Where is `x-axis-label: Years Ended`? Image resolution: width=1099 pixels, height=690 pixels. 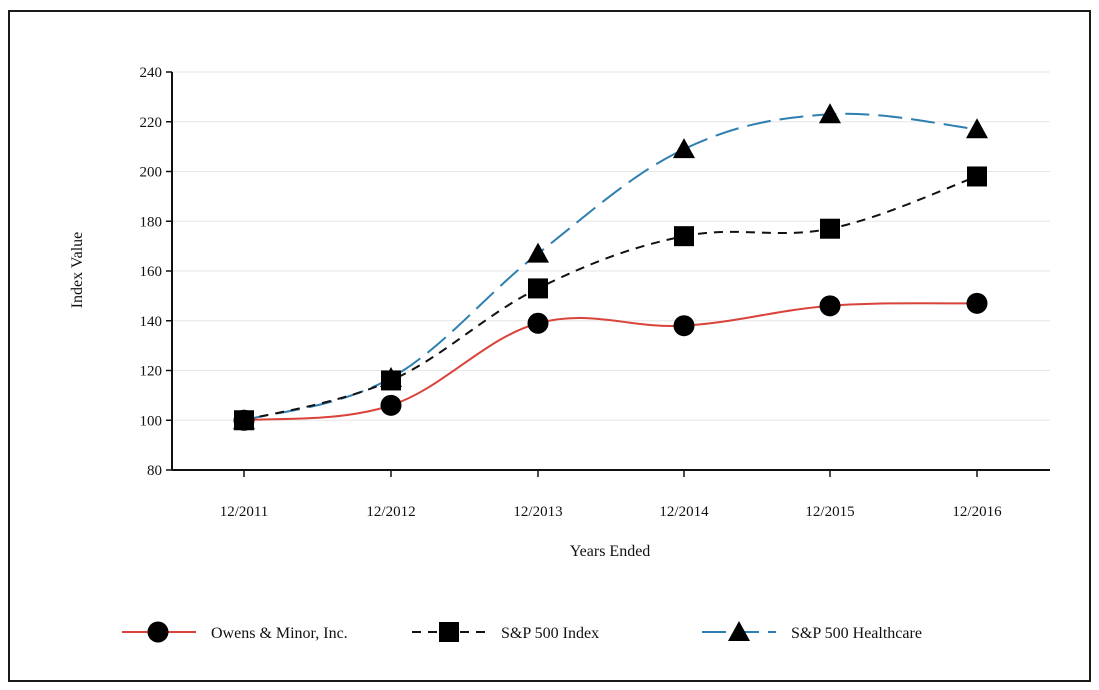 x-axis-label: Years Ended is located at coordinates (610, 551).